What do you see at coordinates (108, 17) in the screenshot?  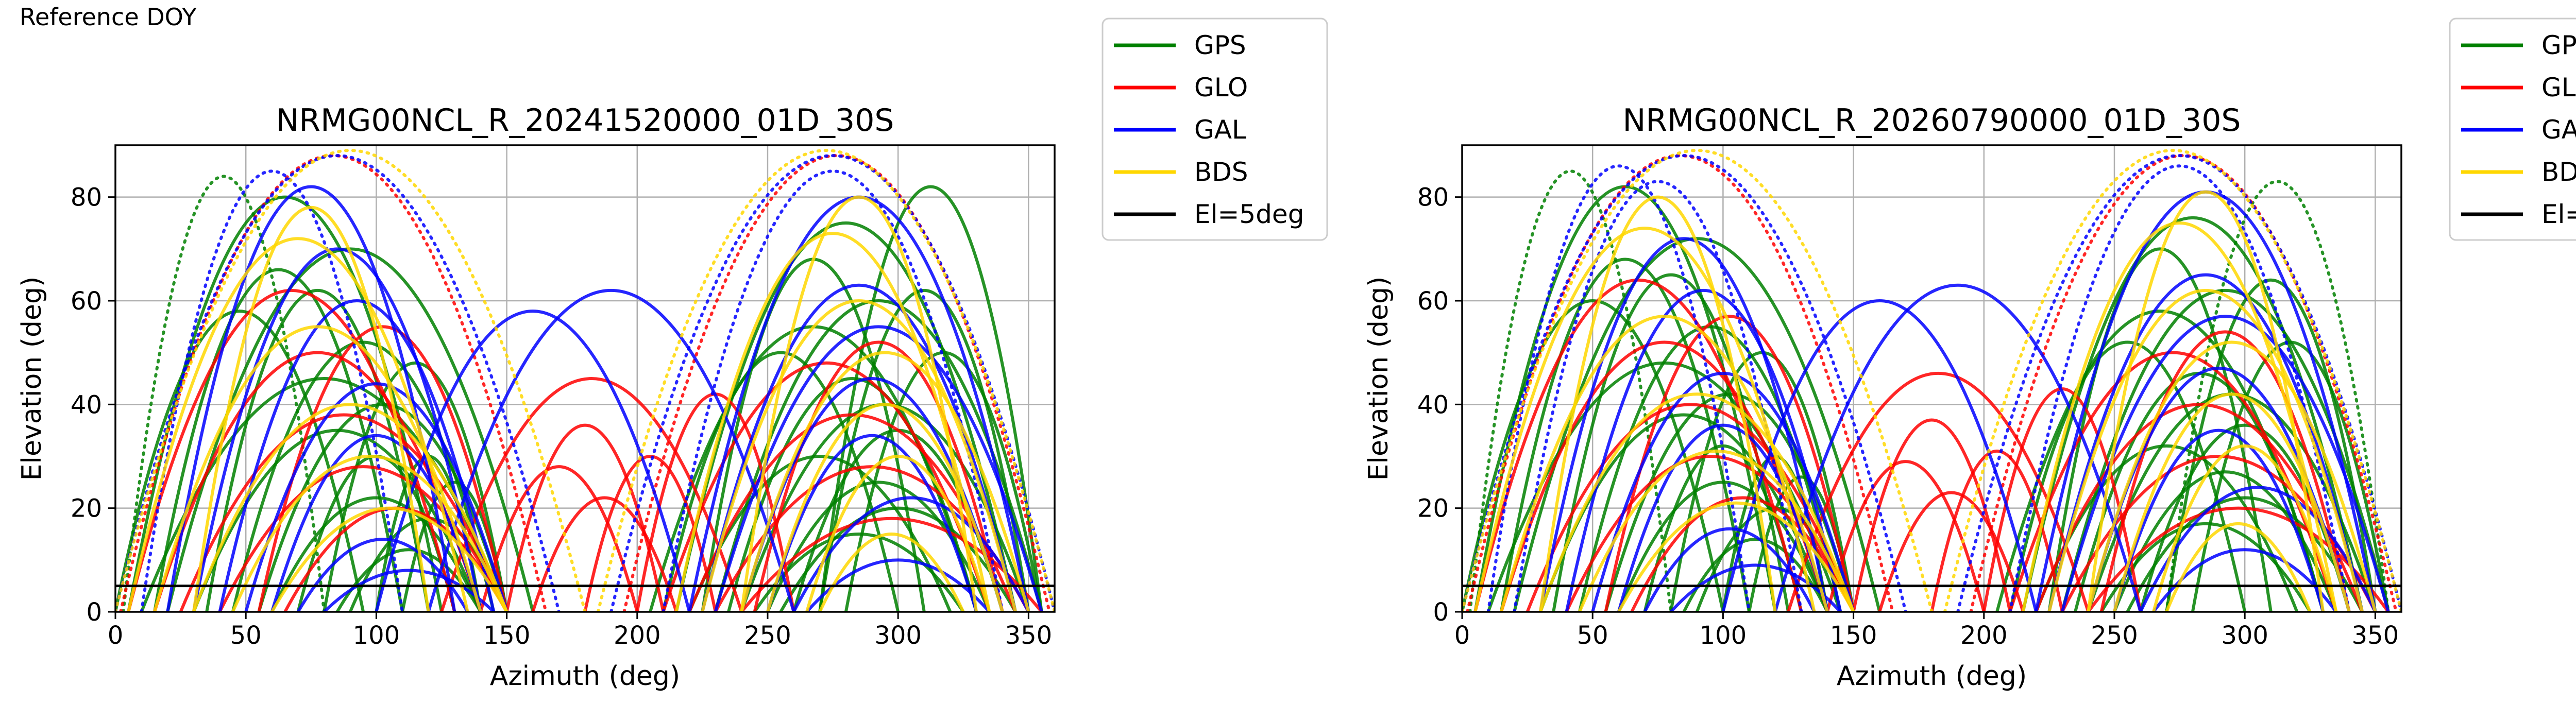 I see `figure-suptitle: Reference DOY` at bounding box center [108, 17].